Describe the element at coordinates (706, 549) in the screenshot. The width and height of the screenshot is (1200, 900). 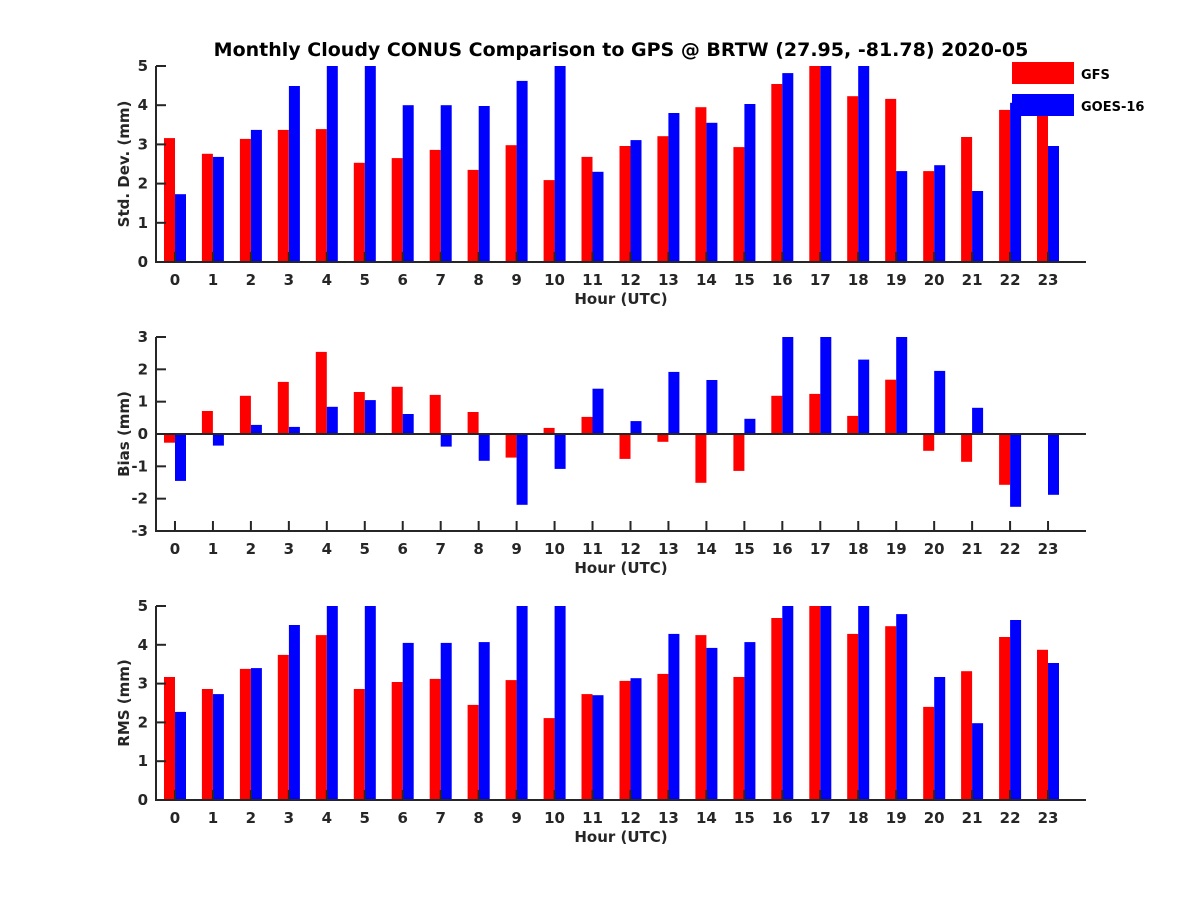
I see `xtick-label: 14` at that location.